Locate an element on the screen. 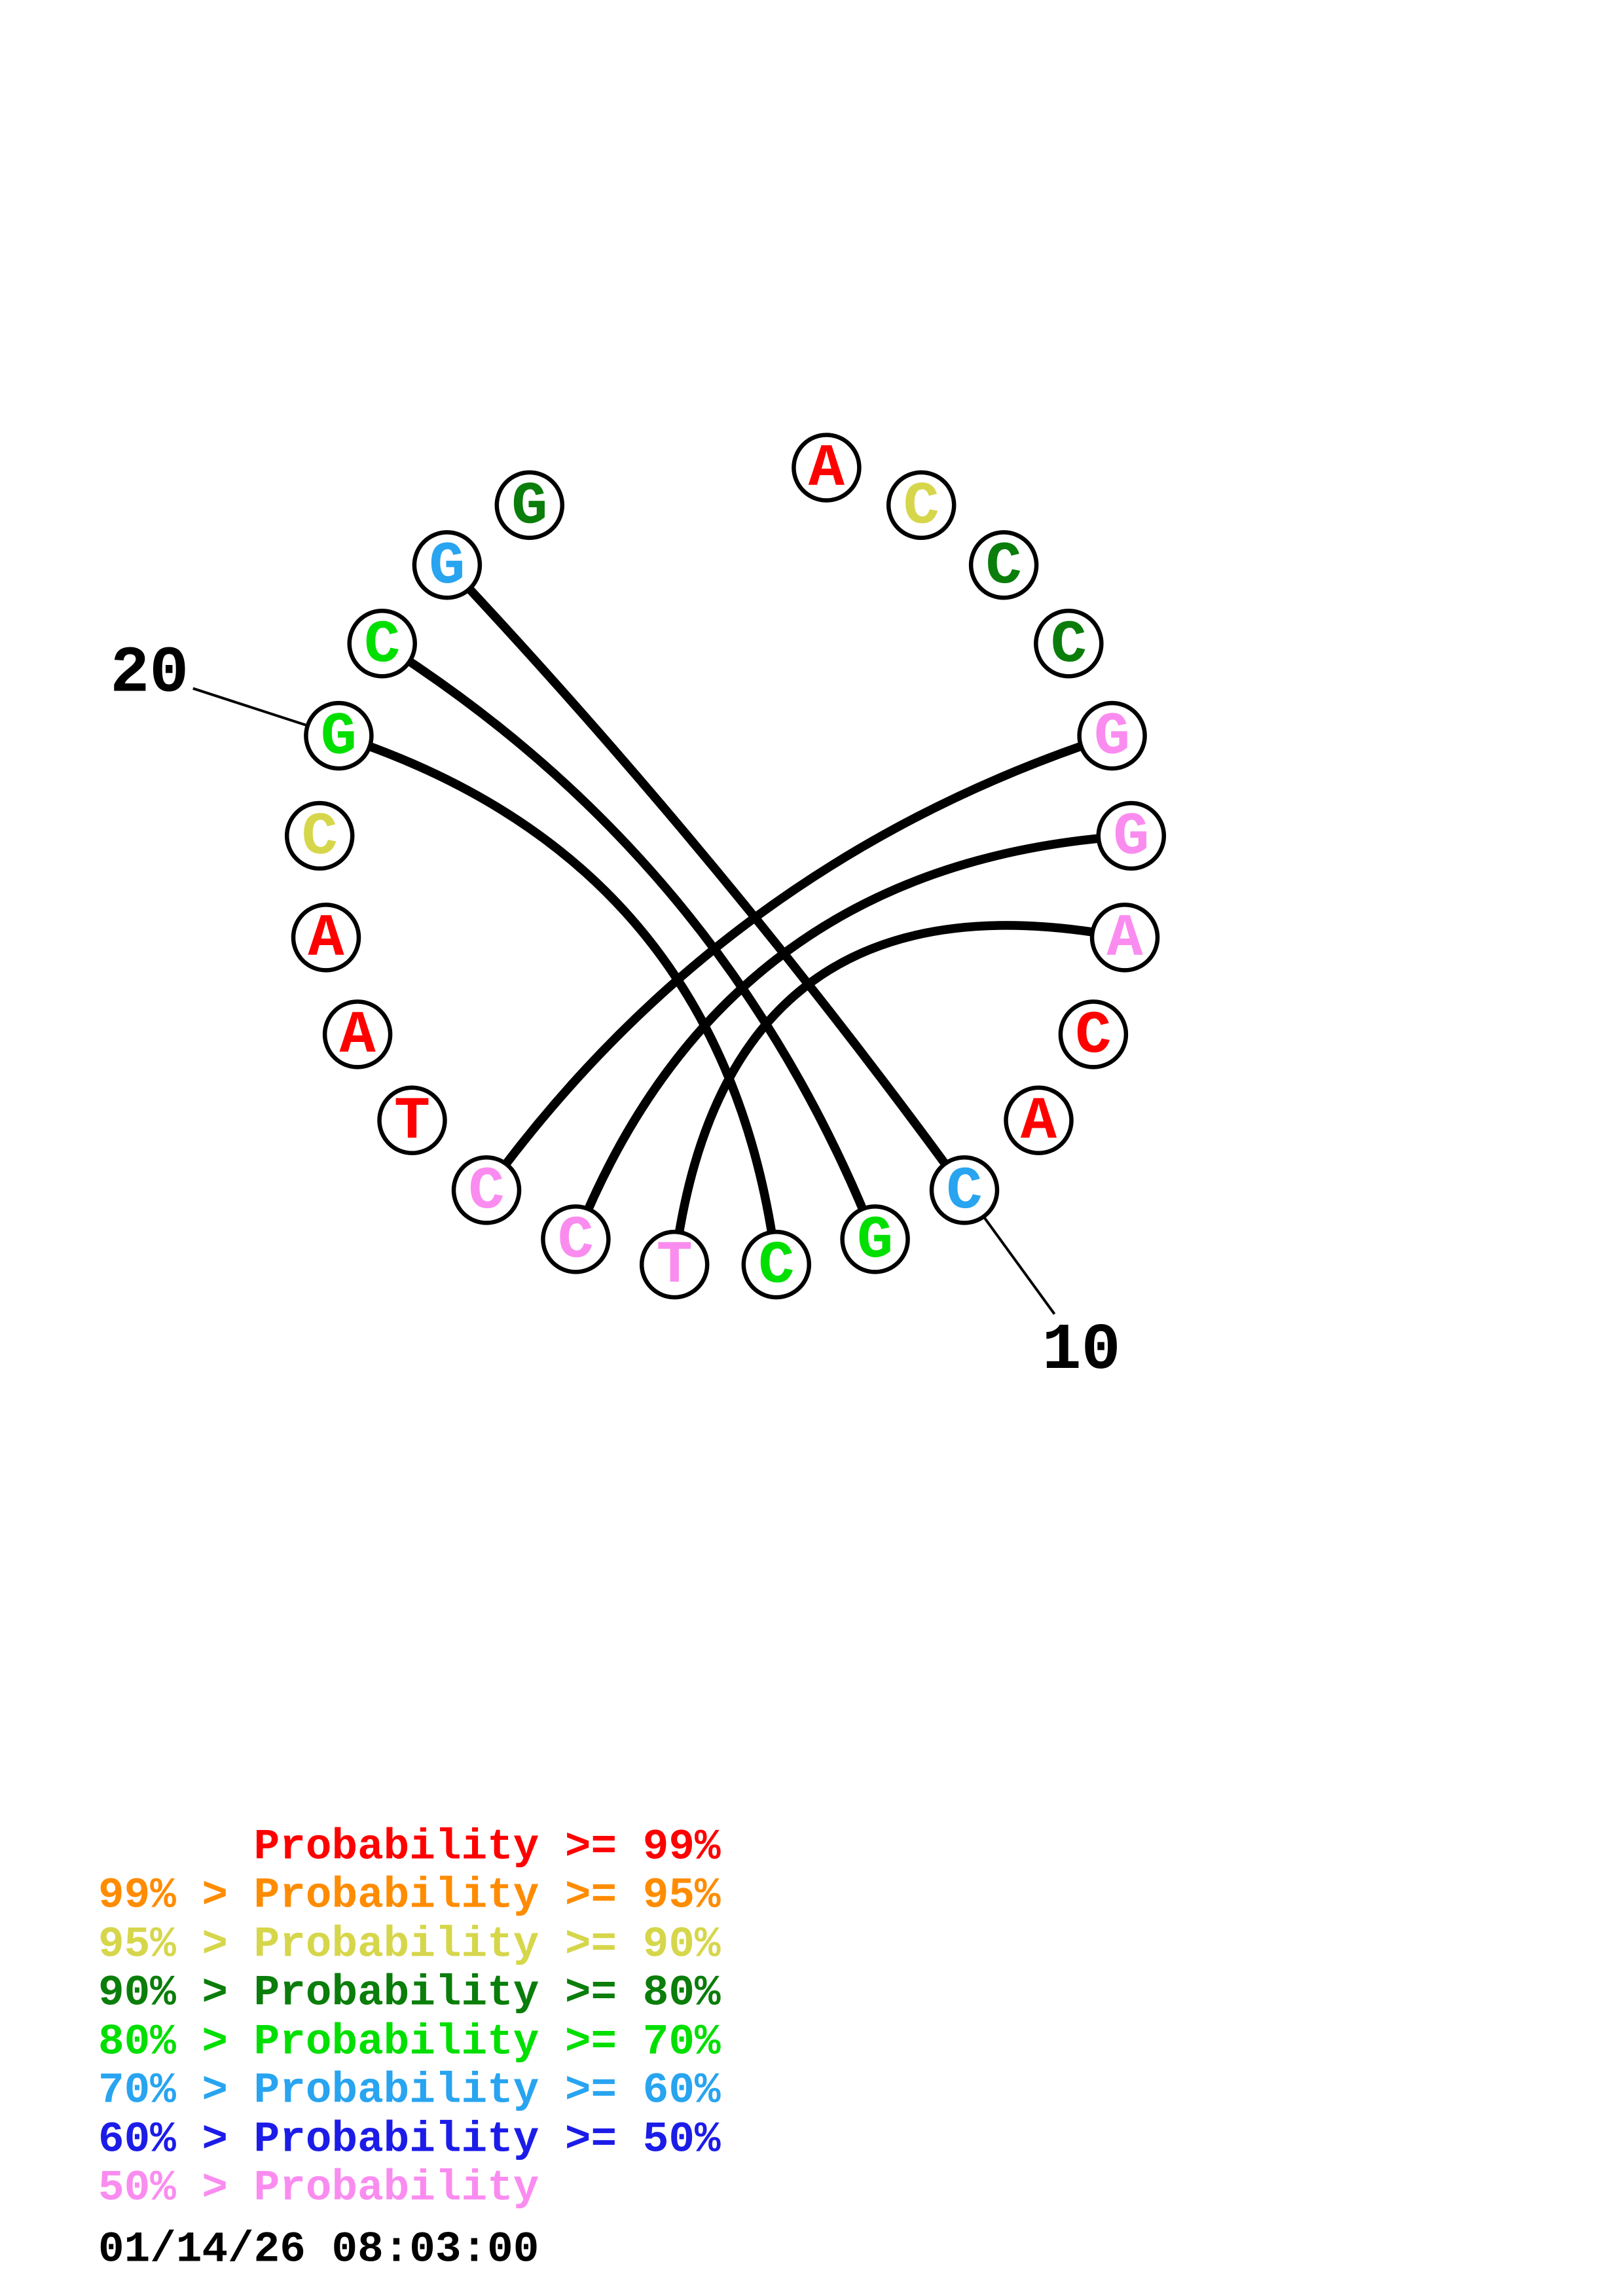  nucleotide-letter-18-A: A is located at coordinates (326, 939).